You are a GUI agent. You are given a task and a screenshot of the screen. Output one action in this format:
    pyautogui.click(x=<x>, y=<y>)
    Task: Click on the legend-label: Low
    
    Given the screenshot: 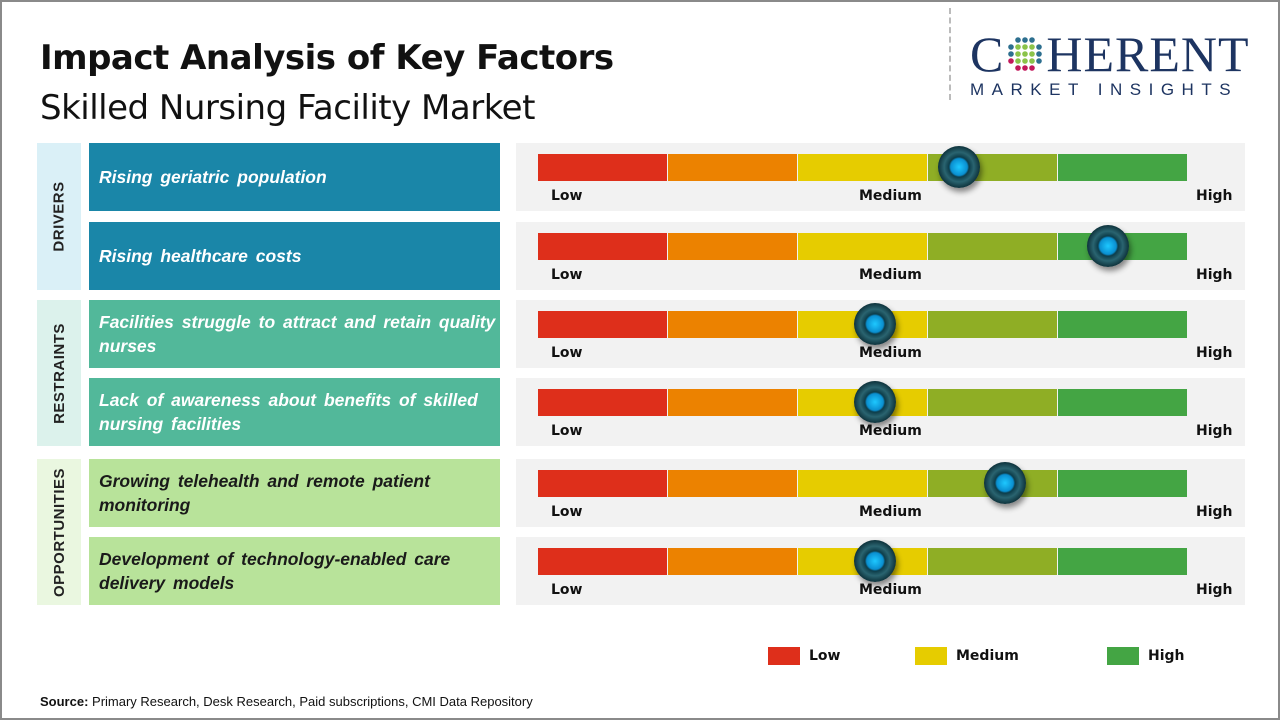 What is the action you would take?
    pyautogui.click(x=825, y=656)
    